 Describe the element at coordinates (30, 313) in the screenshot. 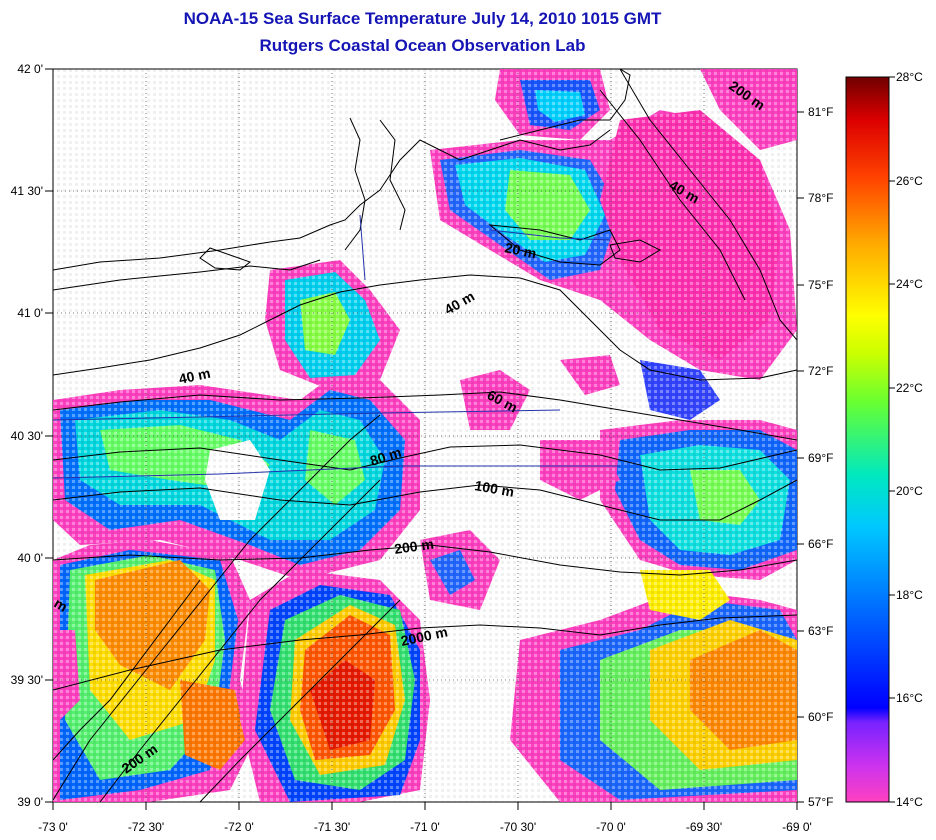

I see `lat-tick-label: 41 0'` at that location.